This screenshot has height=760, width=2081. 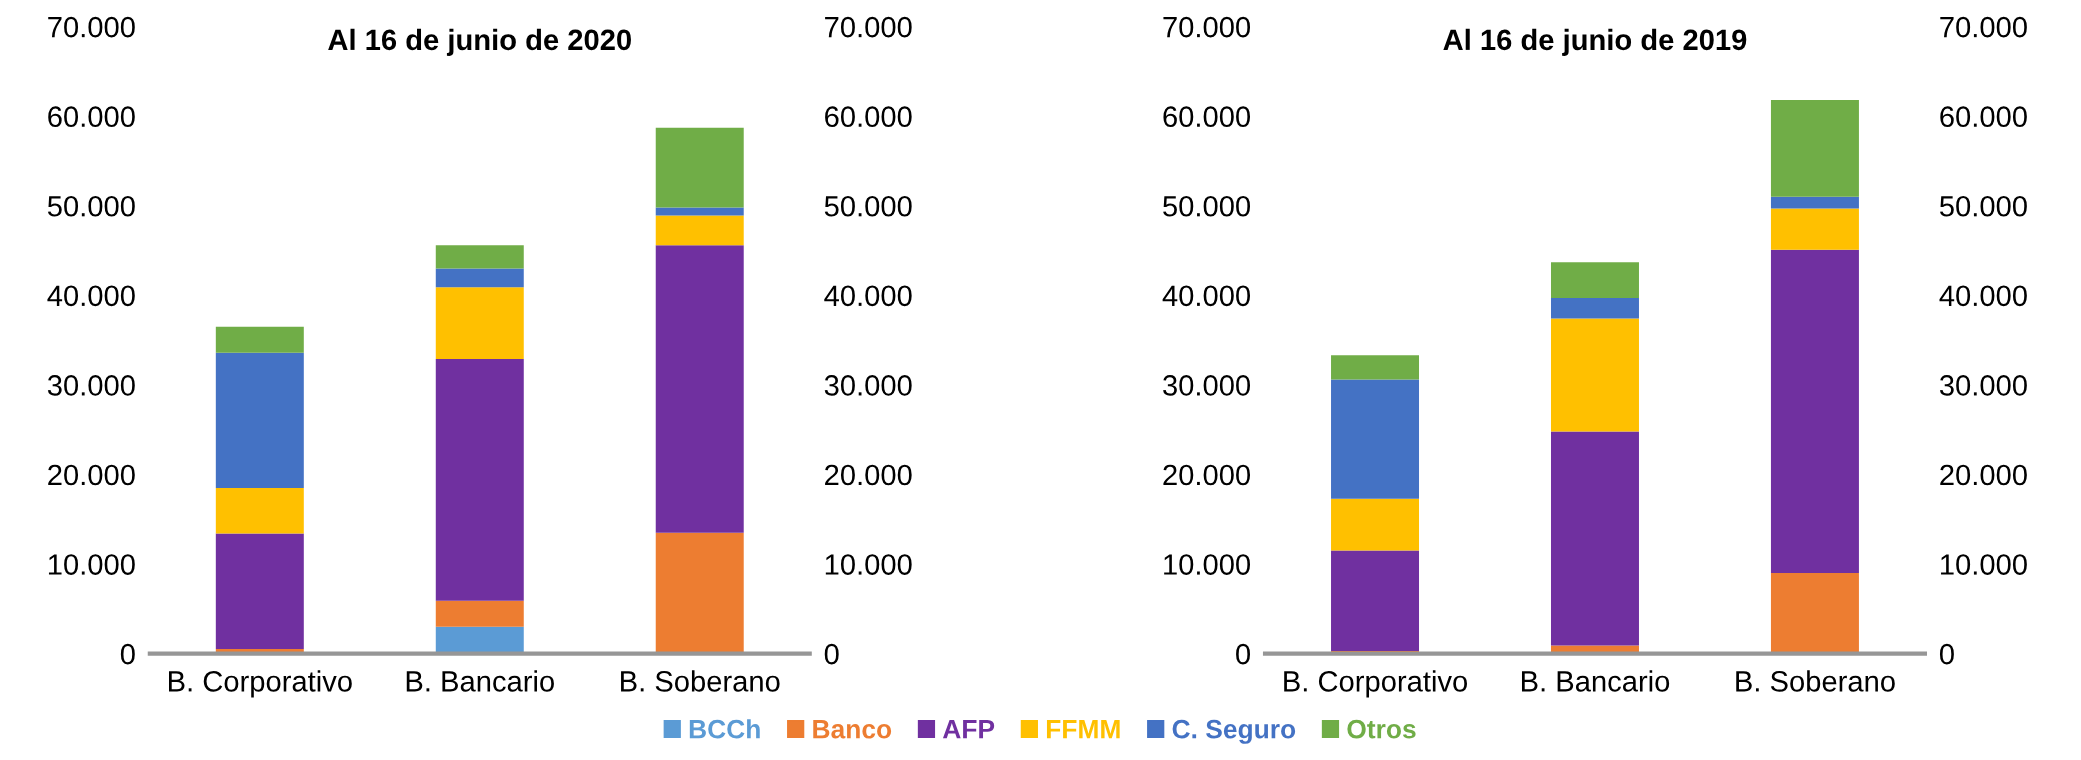 What do you see at coordinates (1083, 729) in the screenshot?
I see `legend-label: FFMM` at bounding box center [1083, 729].